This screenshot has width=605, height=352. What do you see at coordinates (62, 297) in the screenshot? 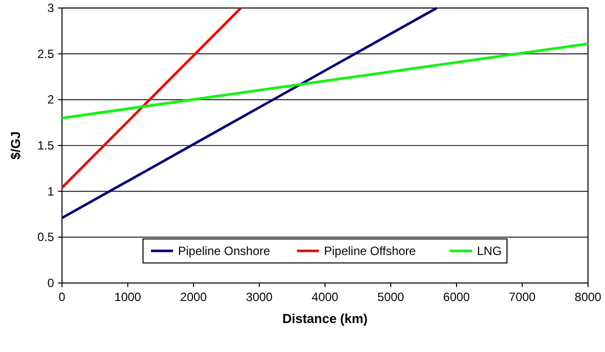
I see `x-tick-label: 0` at bounding box center [62, 297].